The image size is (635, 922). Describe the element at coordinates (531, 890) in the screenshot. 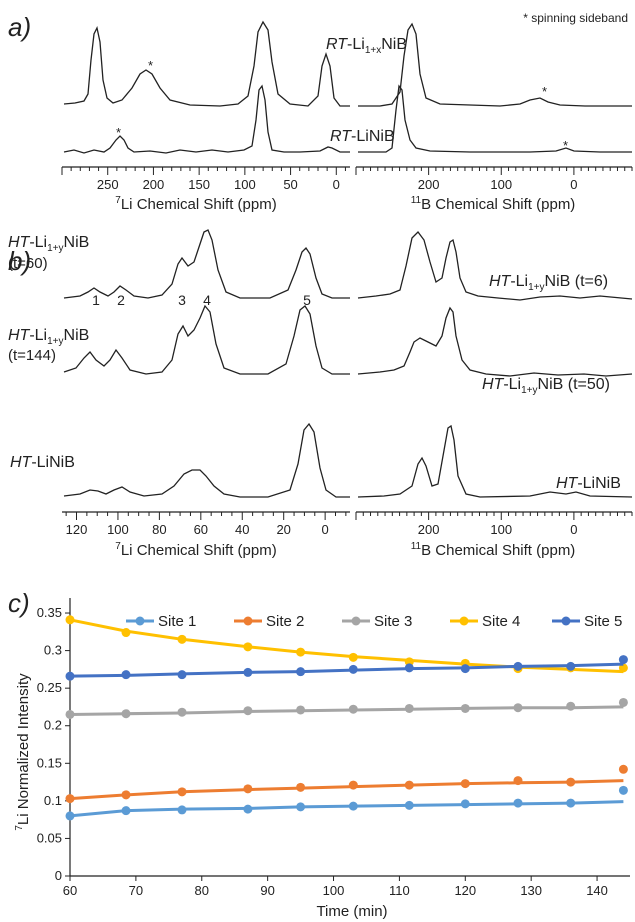

I see `x-tick-label: 130` at that location.